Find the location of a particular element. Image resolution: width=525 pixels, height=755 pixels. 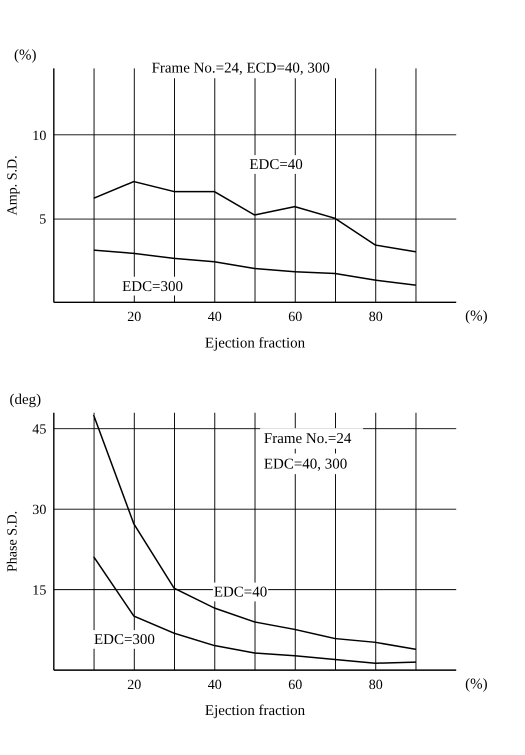

y-axis-title: Amp. S.D. is located at coordinates (12, 185).